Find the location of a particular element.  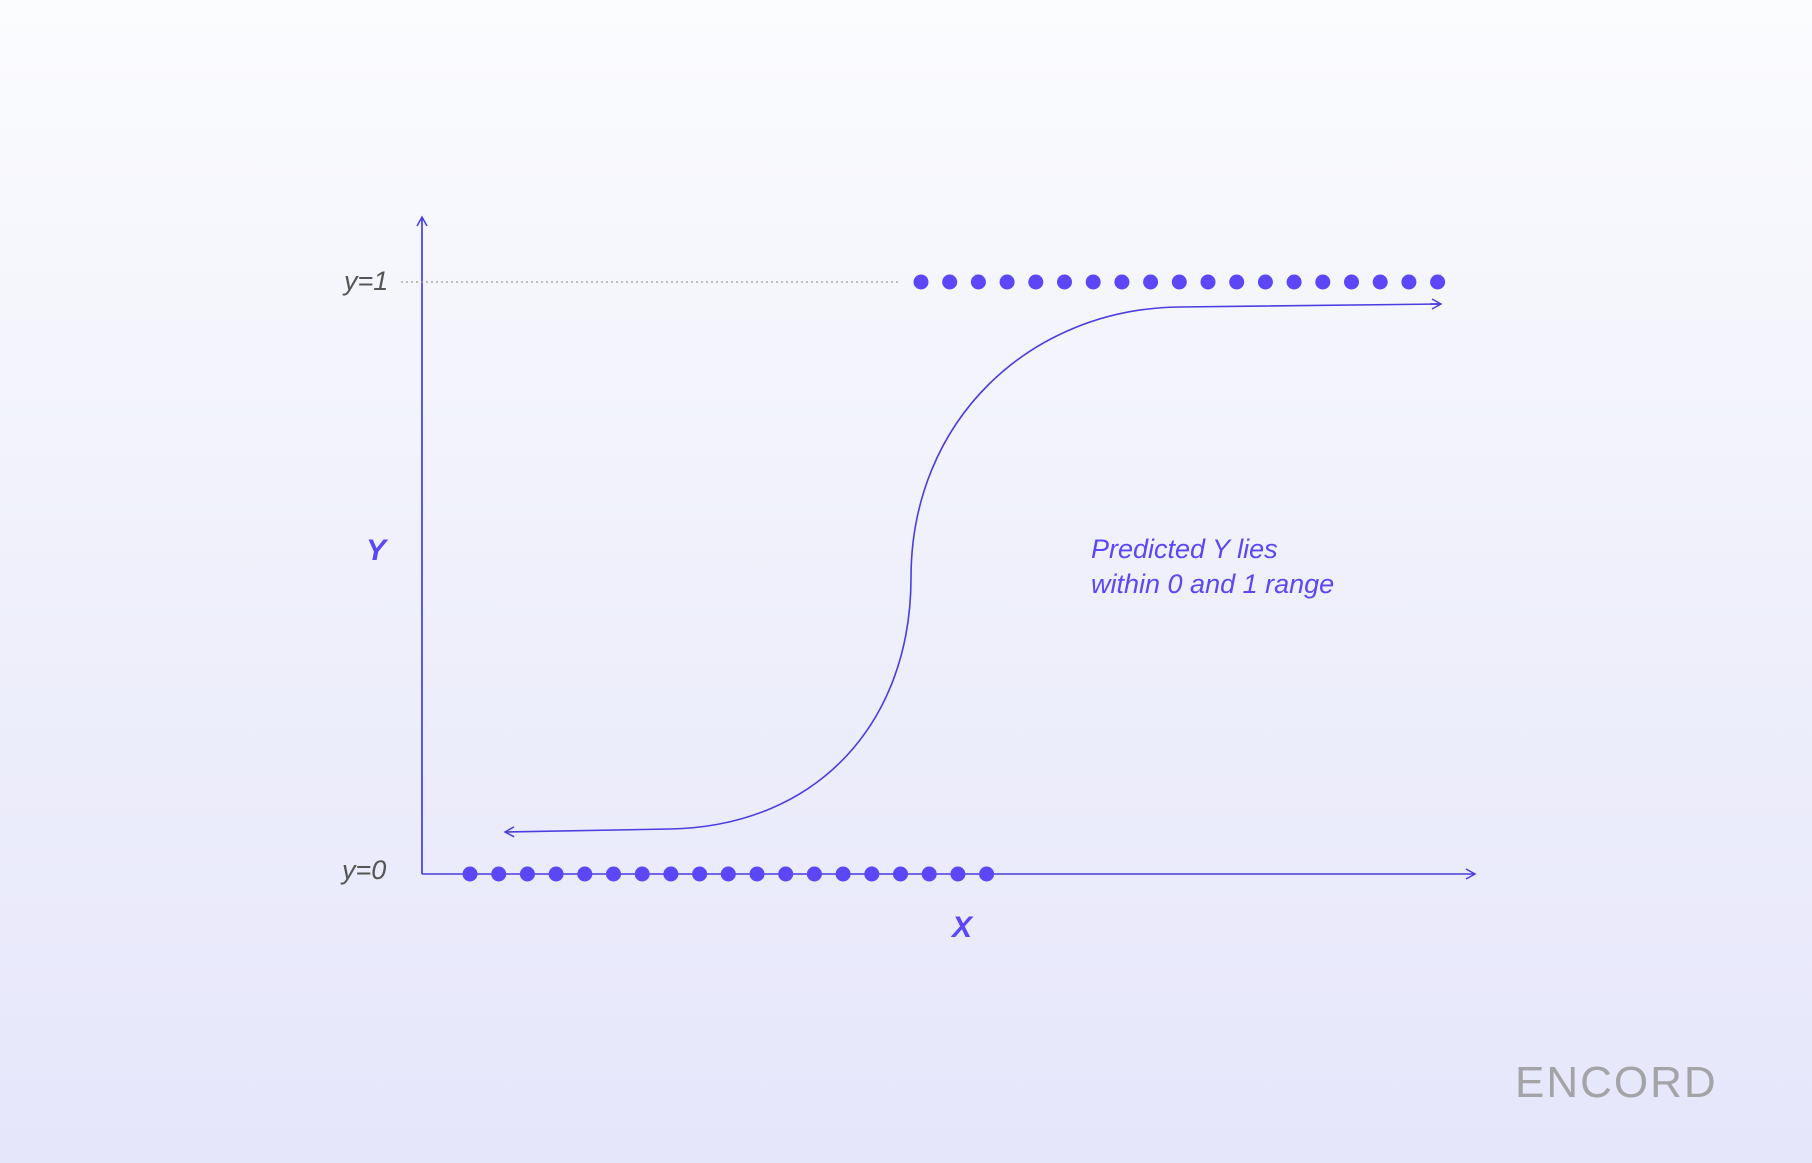

y-one-label: y=1 is located at coordinates (366, 281).